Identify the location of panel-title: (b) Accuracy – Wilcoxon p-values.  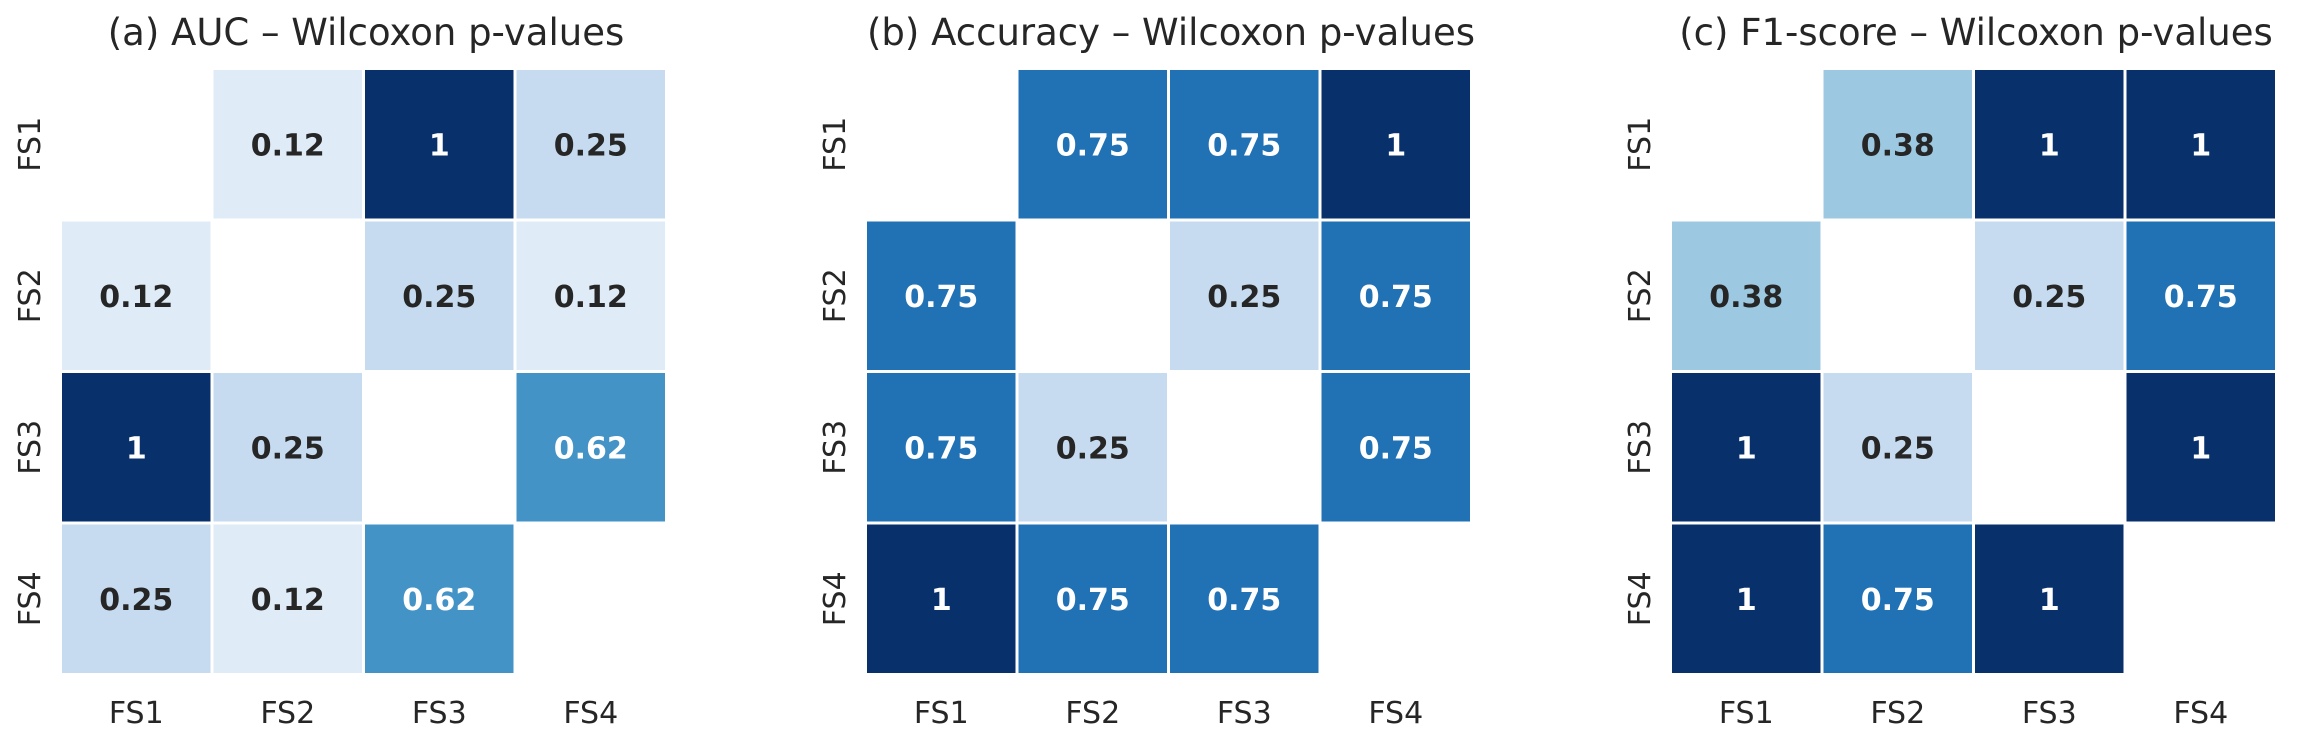
(1171, 32).